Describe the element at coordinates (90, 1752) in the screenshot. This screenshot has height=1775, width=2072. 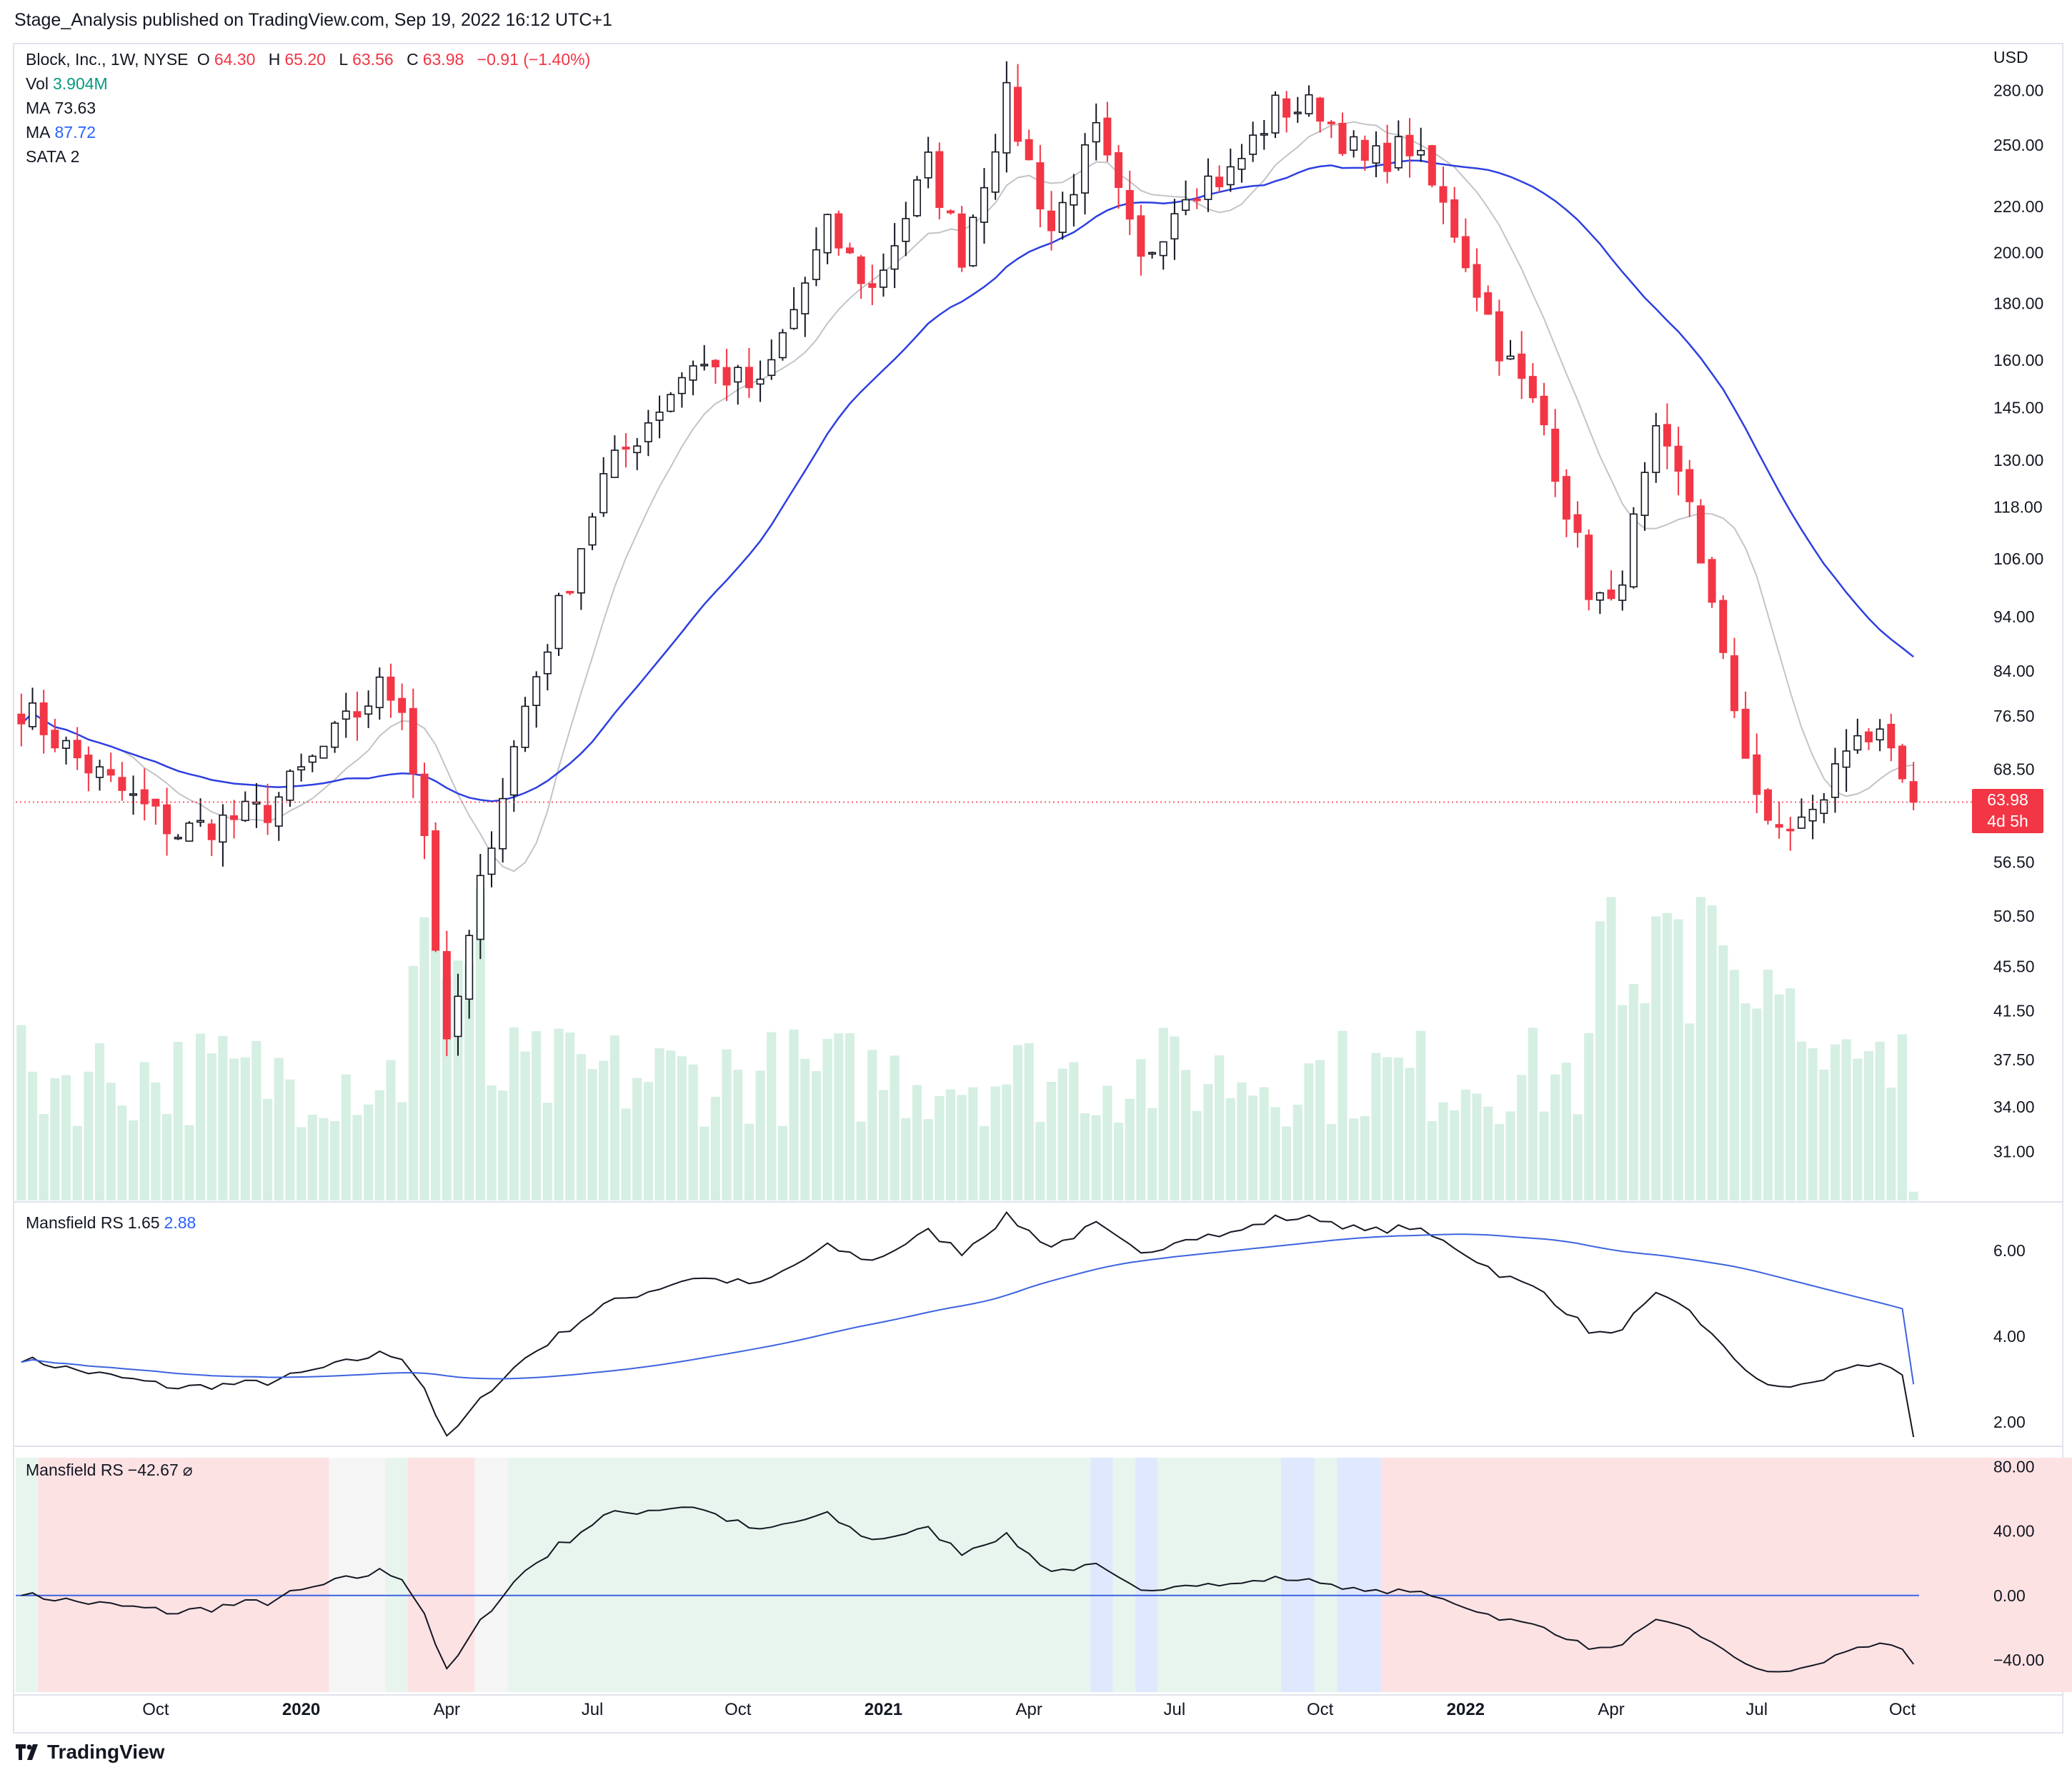
I see `footer-brand: TradingView` at that location.